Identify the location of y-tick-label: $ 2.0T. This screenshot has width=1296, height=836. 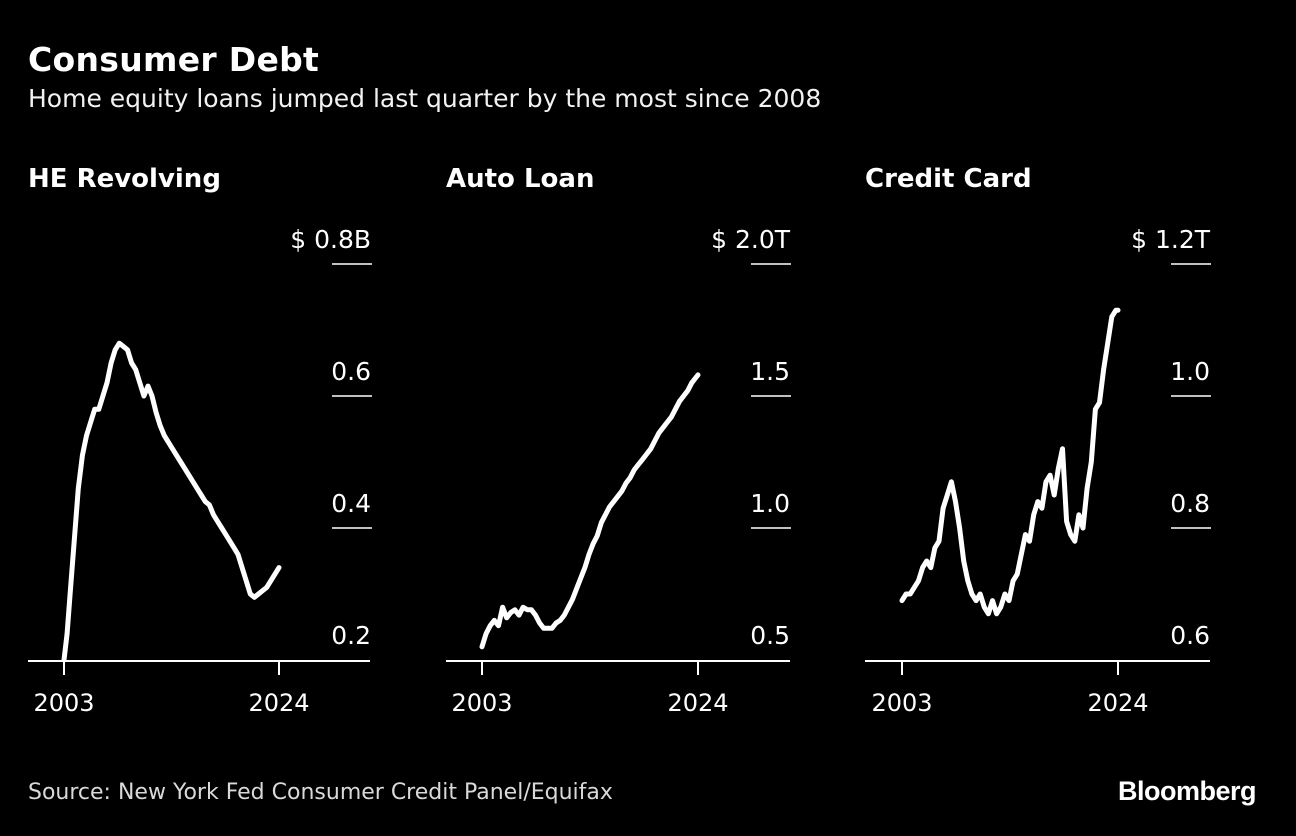
(751, 239).